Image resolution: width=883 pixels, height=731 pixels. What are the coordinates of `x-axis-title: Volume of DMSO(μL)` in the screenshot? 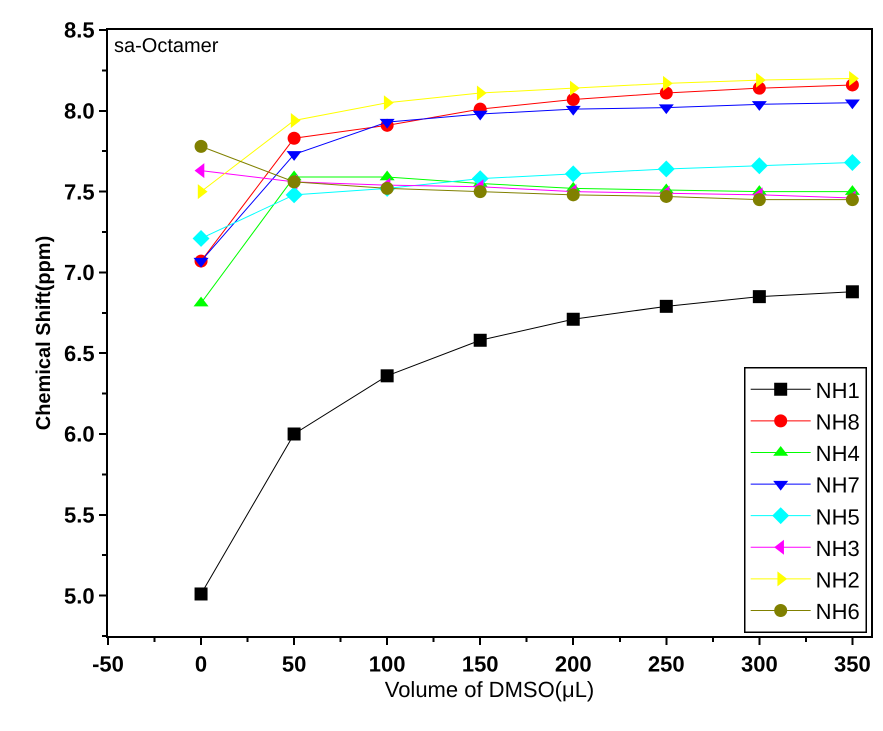 It's located at (489, 689).